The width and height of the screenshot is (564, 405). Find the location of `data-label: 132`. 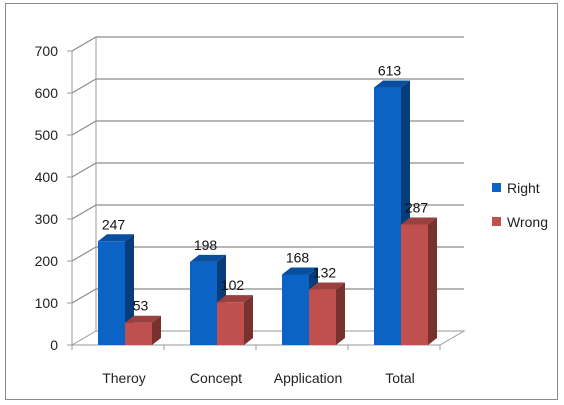

data-label: 132 is located at coordinates (325, 273).